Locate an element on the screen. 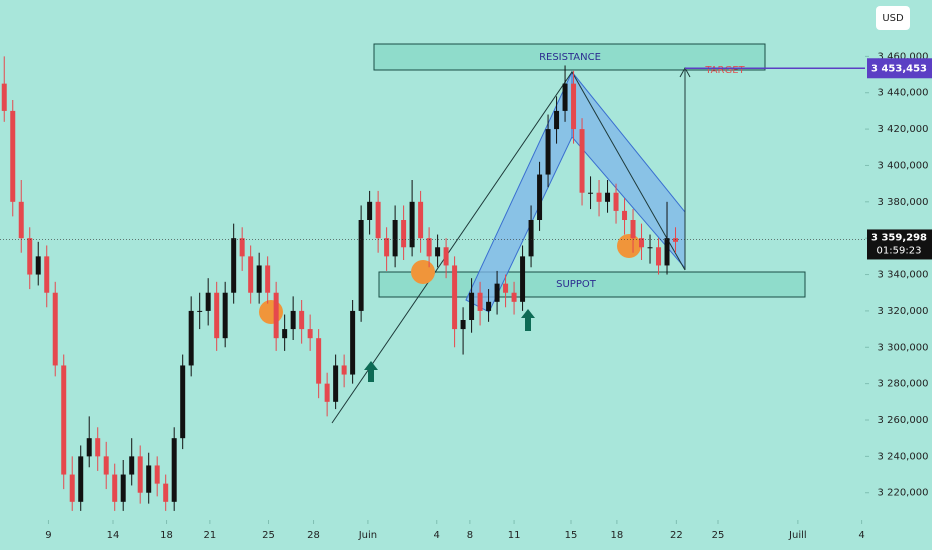  y-tick-label: 3 440,000 is located at coordinates (903, 93).